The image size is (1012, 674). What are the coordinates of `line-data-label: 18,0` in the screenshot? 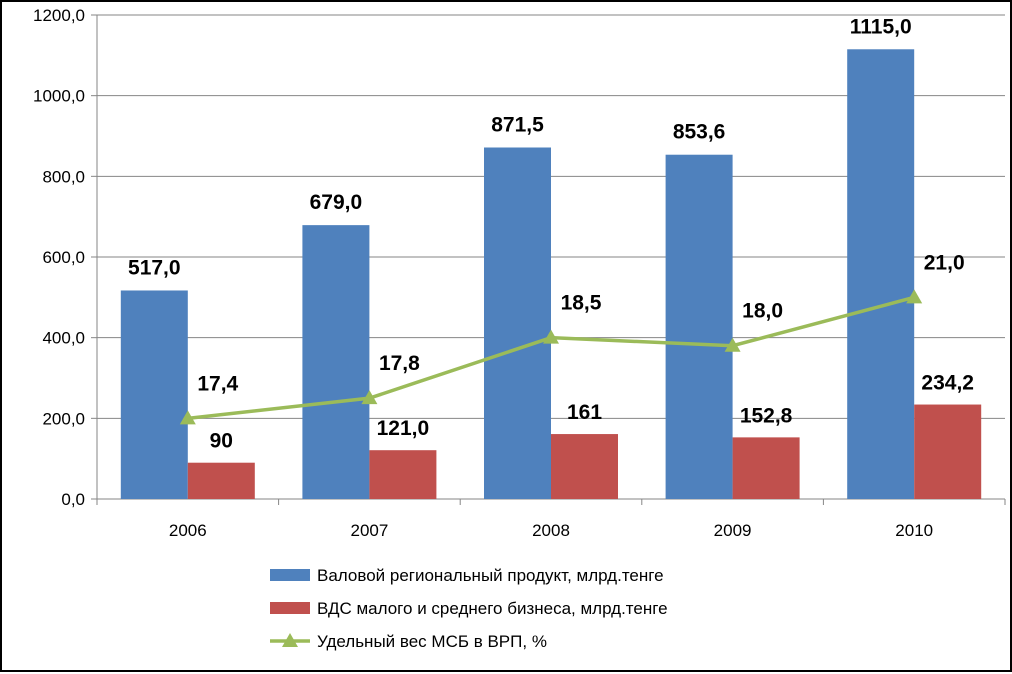 It's located at (762, 311).